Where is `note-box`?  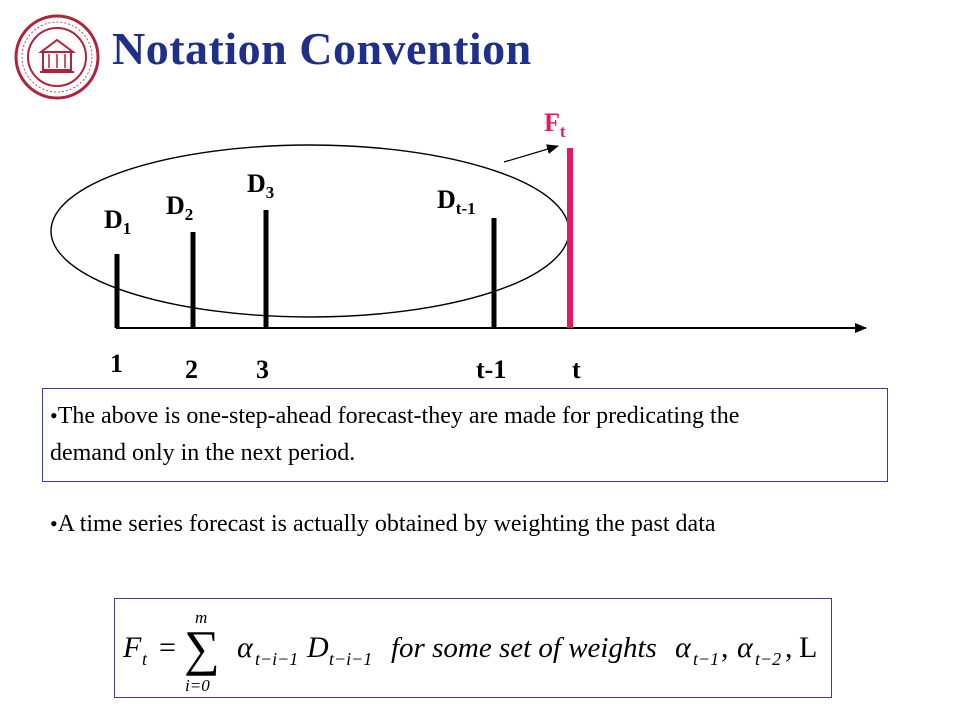
note-box is located at coordinates (465, 435).